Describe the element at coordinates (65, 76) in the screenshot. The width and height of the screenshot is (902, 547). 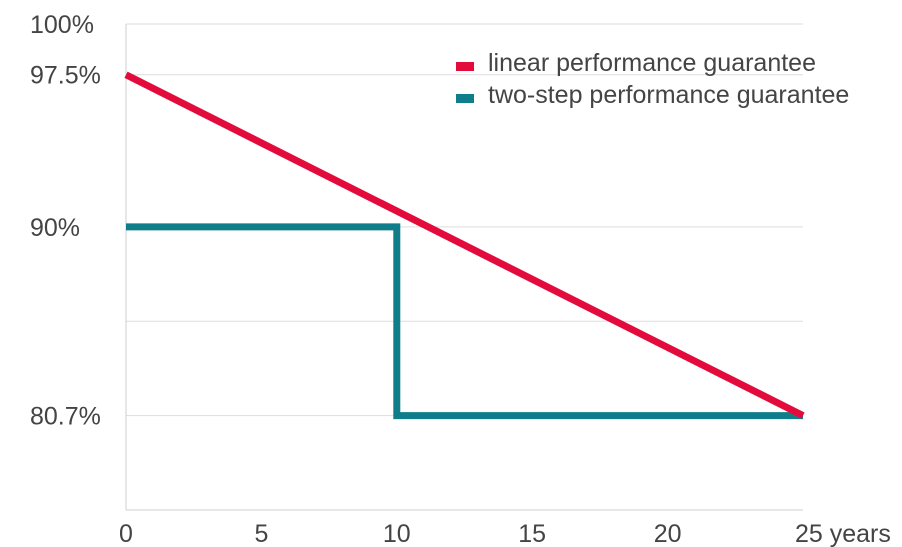
I see `y-tick-label: 97.5%` at that location.